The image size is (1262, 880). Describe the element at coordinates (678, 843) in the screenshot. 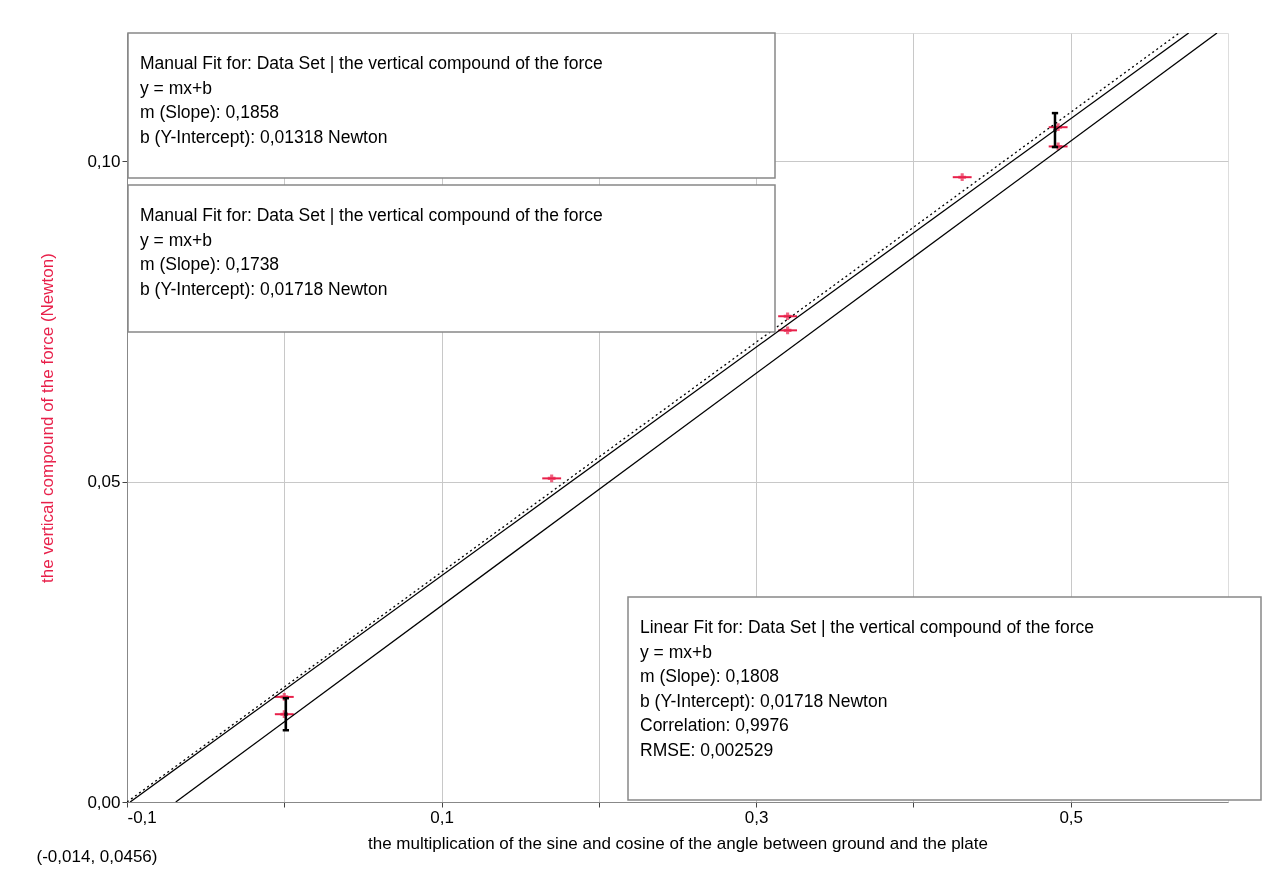

I see `x-axis-title: the multiplication of the sine and cosine of the angle between ground and the plate` at that location.